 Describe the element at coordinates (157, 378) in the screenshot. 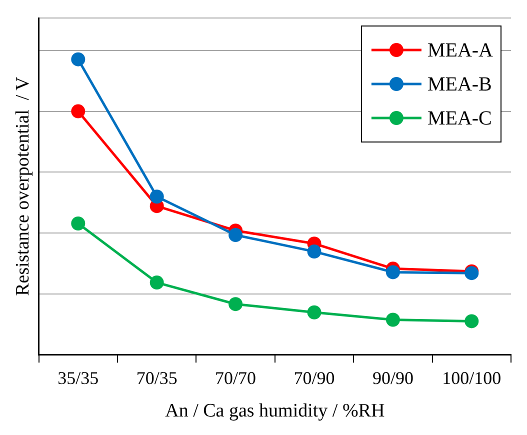

I see `x-tick-label: 70/35` at that location.